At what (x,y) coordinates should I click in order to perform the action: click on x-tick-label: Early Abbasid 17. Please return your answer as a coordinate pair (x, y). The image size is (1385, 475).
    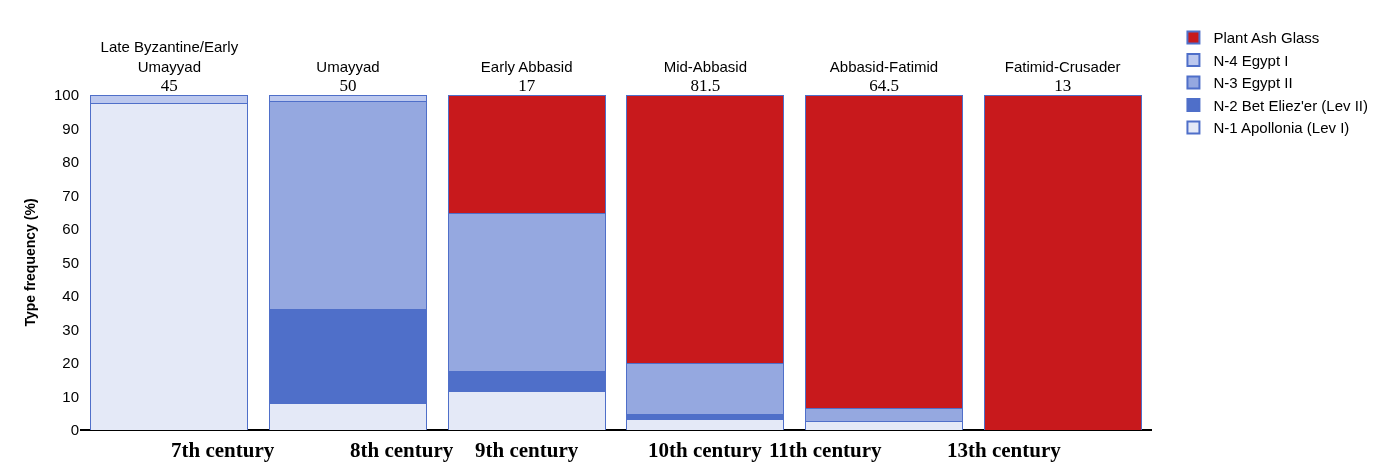
    Looking at the image, I should click on (526, 76).